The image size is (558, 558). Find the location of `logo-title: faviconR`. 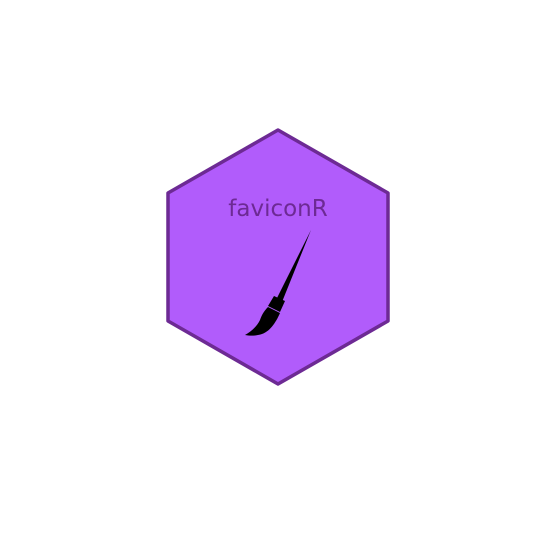

logo-title: faviconR is located at coordinates (277, 209).